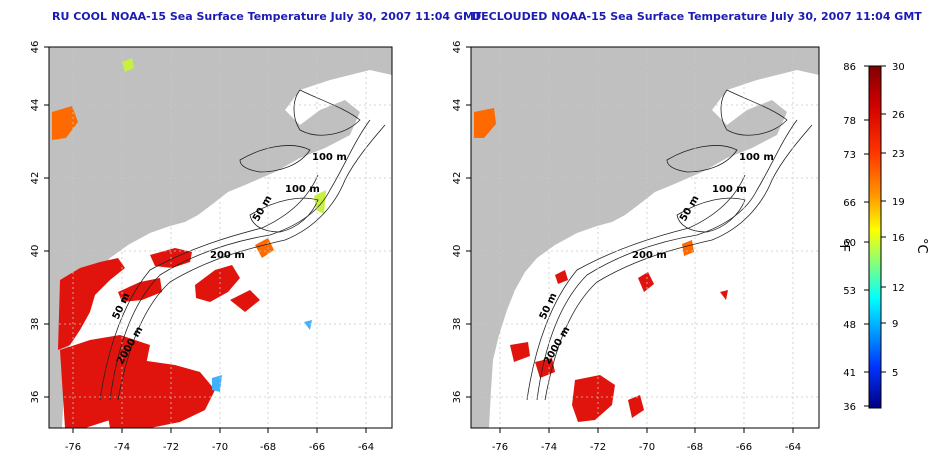 This screenshot has height=475, width=950. What do you see at coordinates (895, 373) in the screenshot?
I see `celsius-tick: 5` at bounding box center [895, 373].